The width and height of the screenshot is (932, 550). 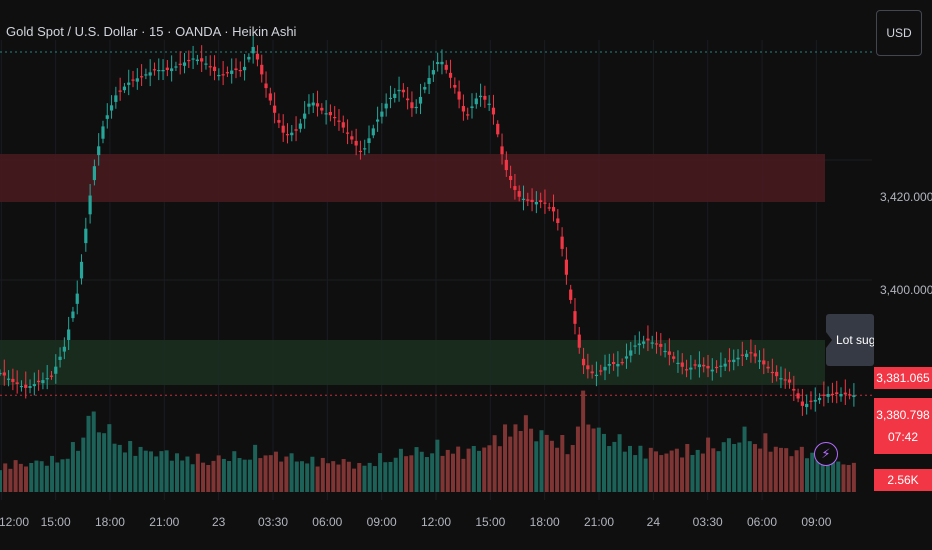 I want to click on lightning-bolt-icon: ⚡, so click(x=826, y=454).